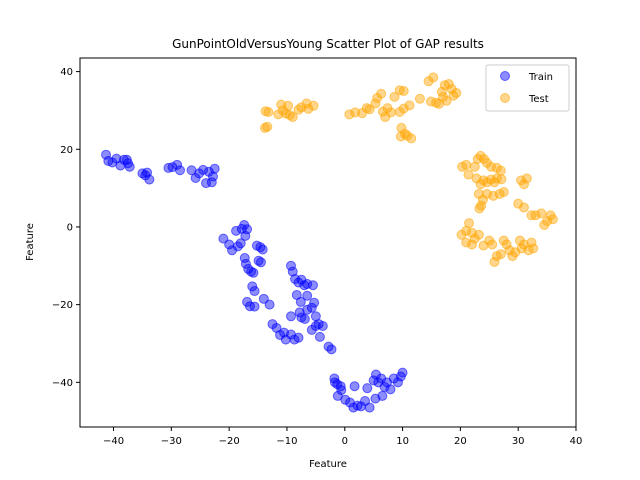 The width and height of the screenshot is (640, 480). What do you see at coordinates (66, 72) in the screenshot?
I see `y-tick-label: 40` at bounding box center [66, 72].